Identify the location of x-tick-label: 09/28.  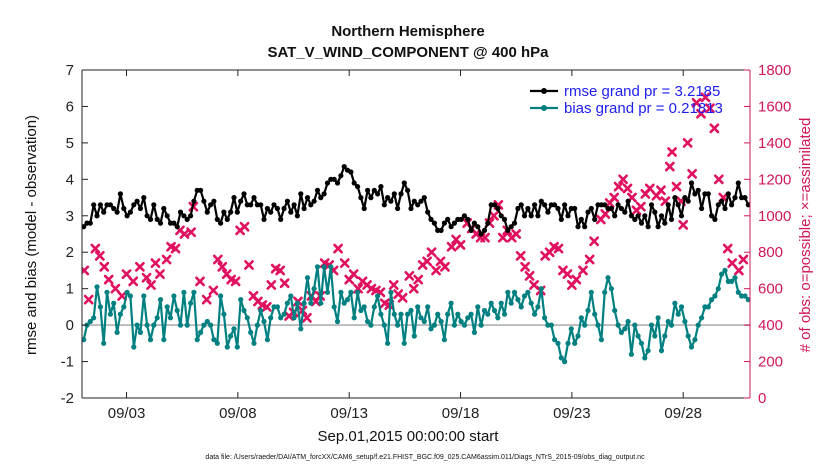
(683, 413).